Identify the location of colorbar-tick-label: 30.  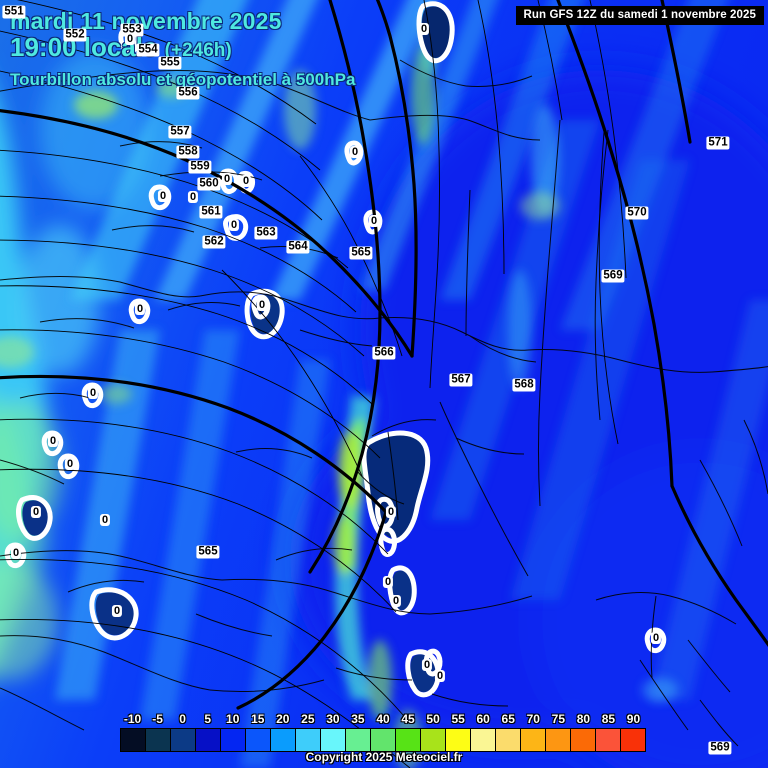
(333, 719).